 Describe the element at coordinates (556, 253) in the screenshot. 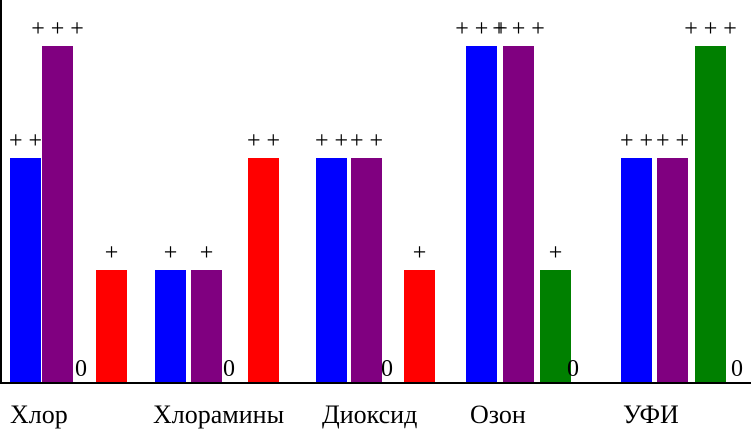

I see `value-label-4-3: +` at that location.